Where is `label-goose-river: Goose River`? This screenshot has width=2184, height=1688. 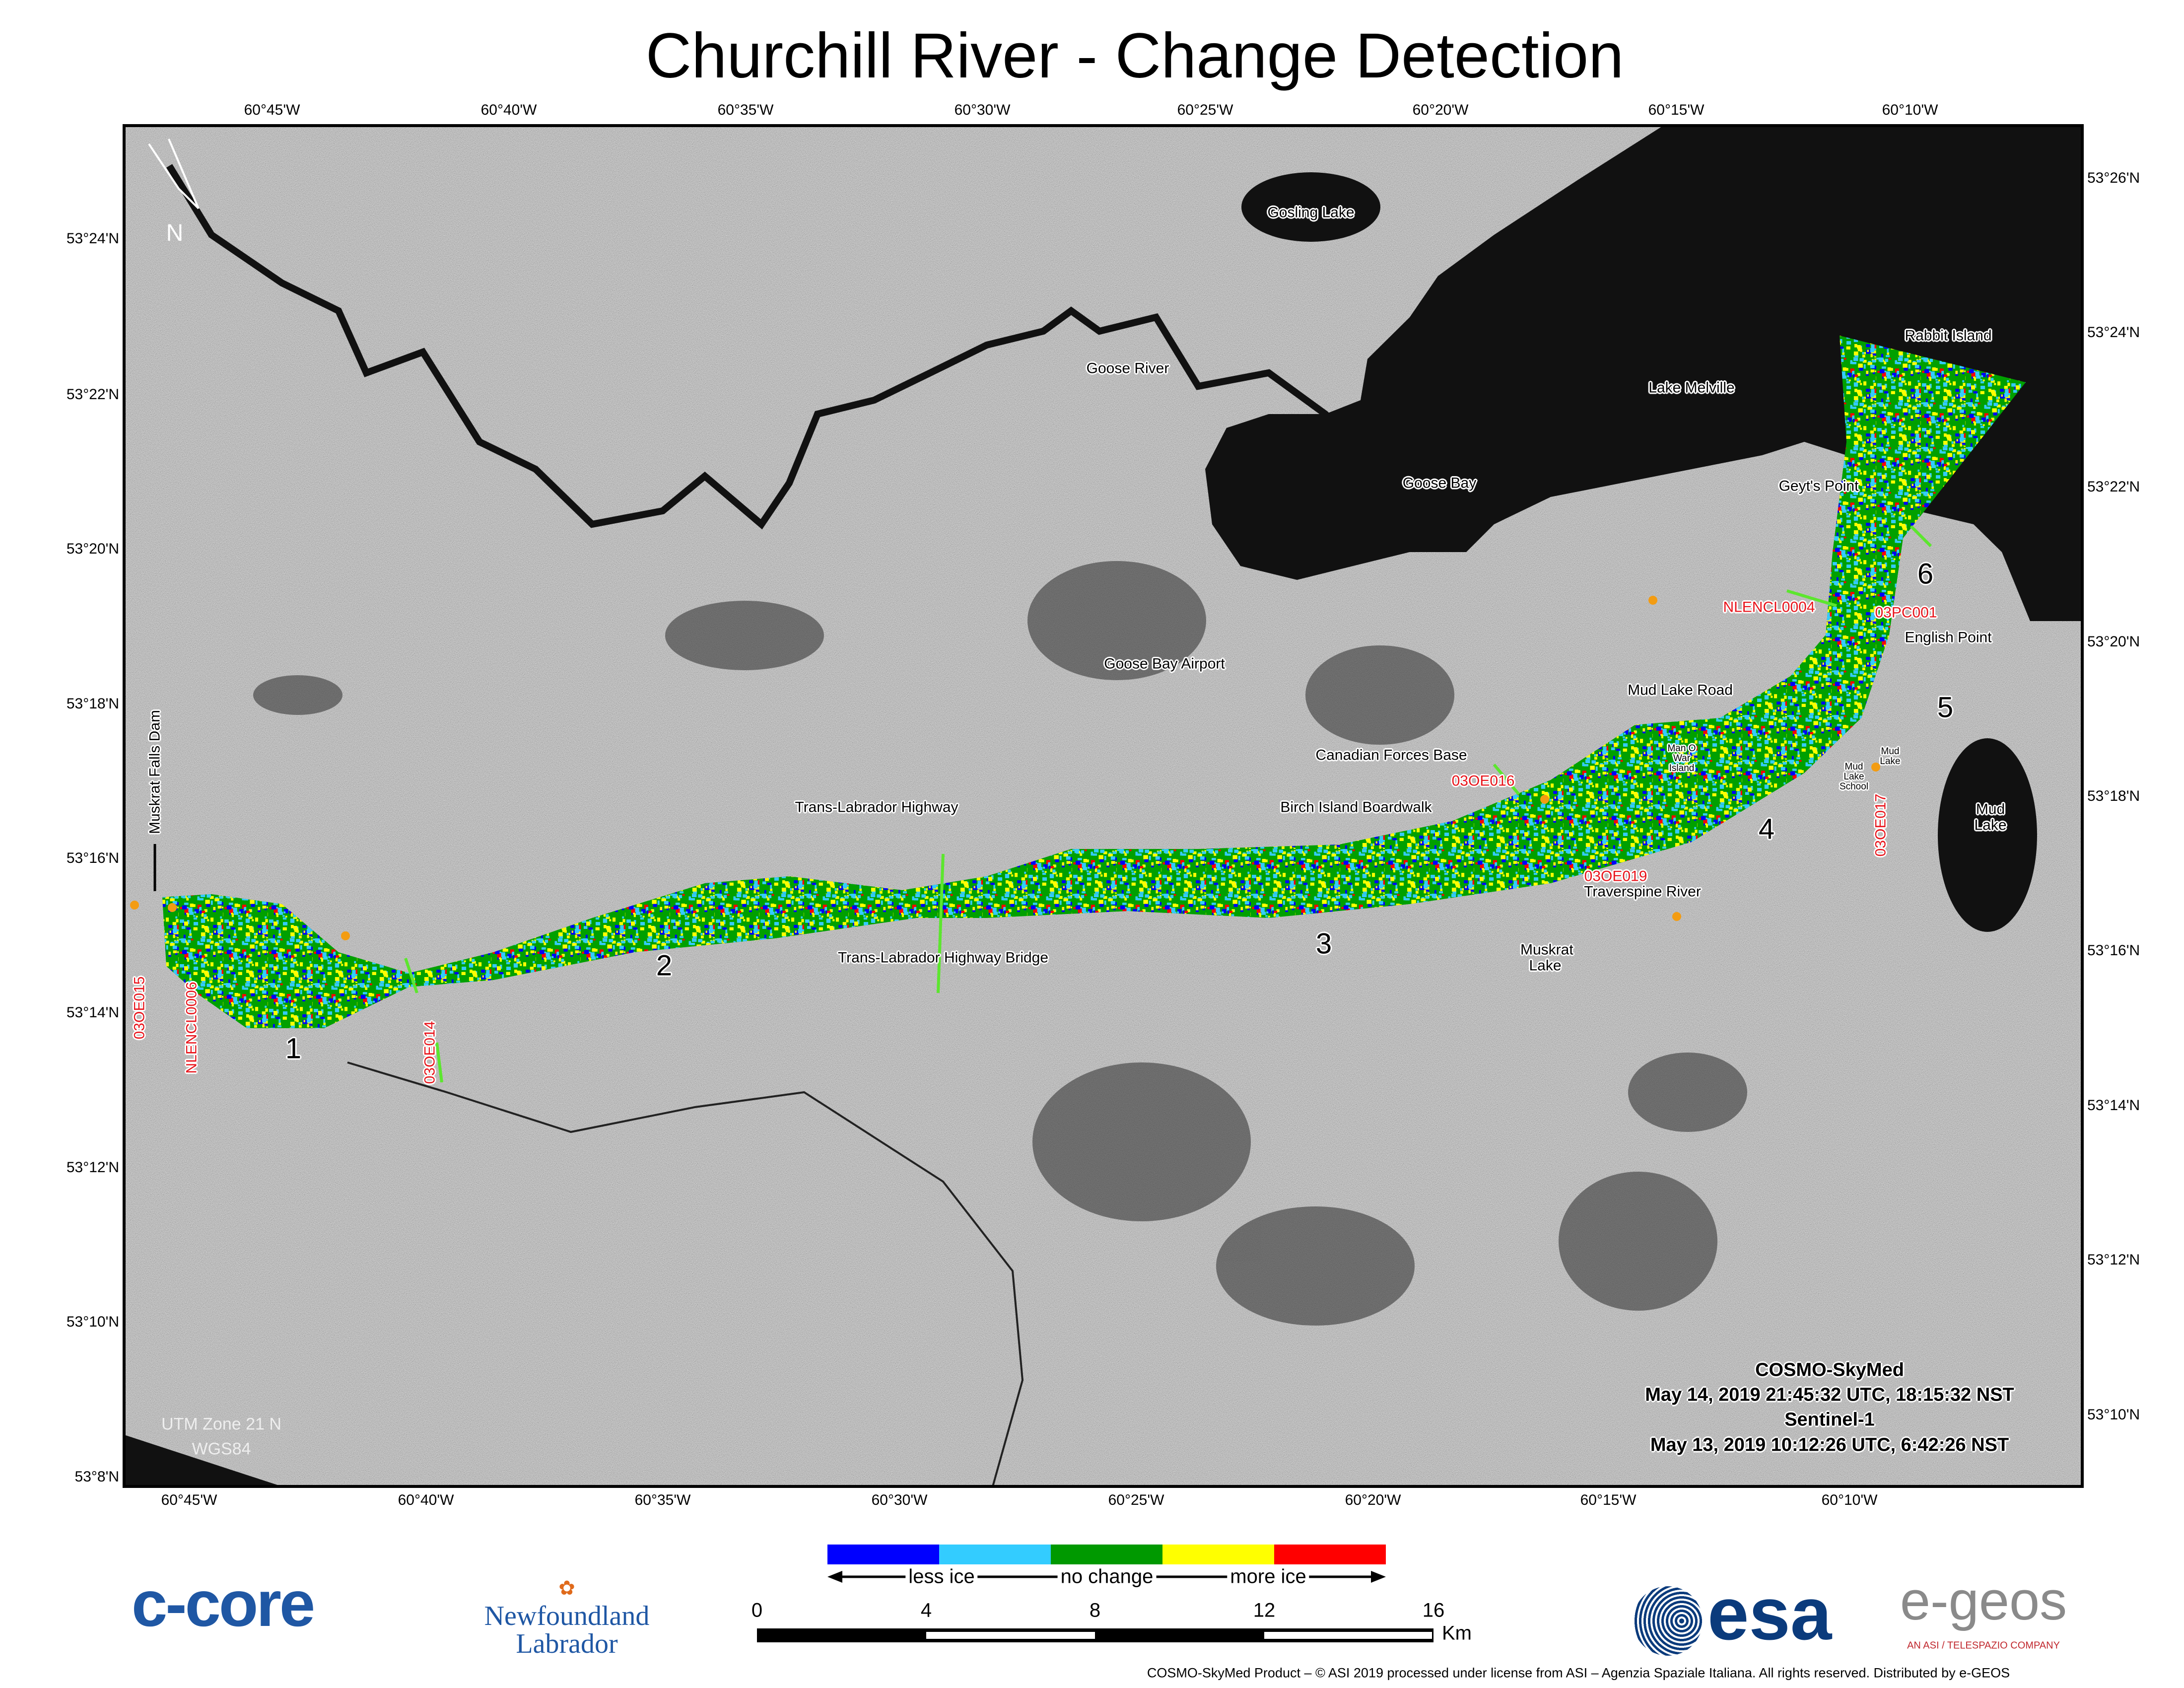 label-goose-river: Goose River is located at coordinates (1127, 368).